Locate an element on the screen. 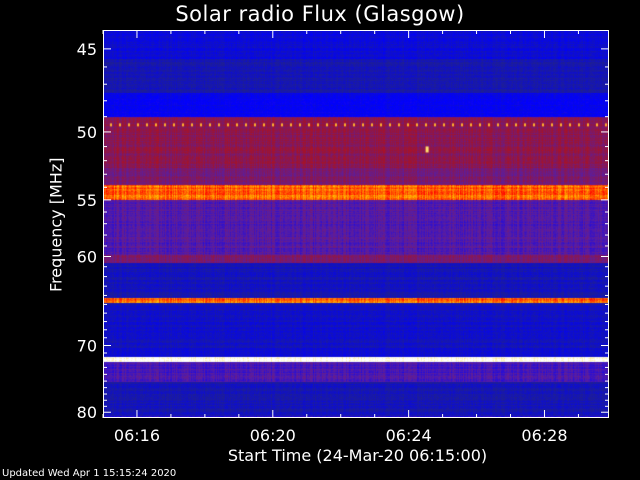  y-tick-label: 55 is located at coordinates (87, 200).